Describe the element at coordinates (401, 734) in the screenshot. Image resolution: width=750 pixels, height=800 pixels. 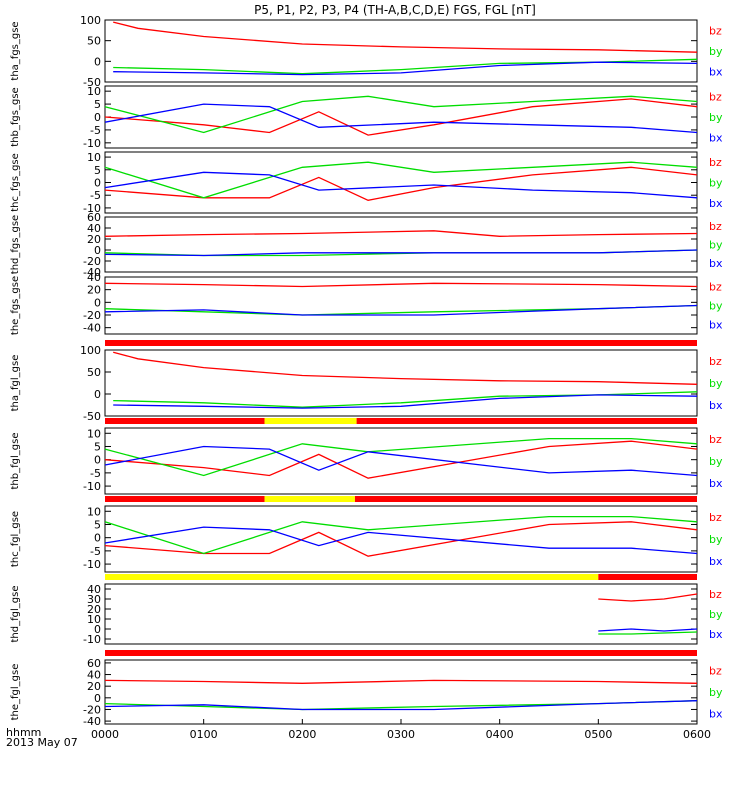
I see `x-tick-label: 0300` at that location.